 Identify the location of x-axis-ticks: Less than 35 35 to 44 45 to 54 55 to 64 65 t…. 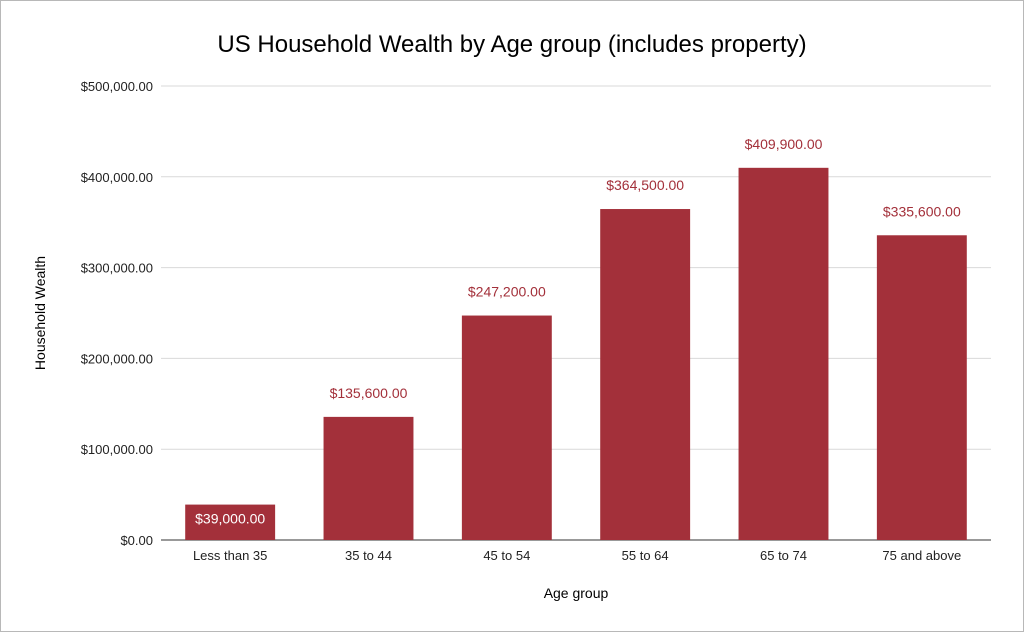
(577, 555).